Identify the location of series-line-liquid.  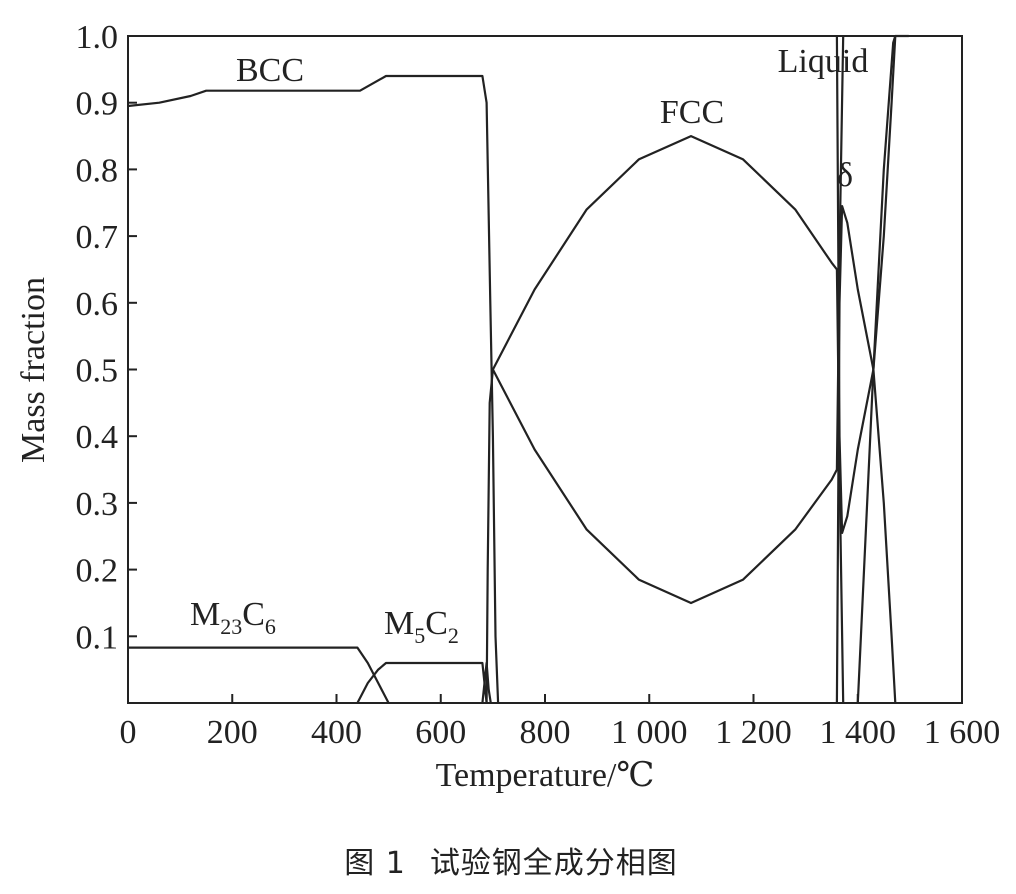
(882, 369).